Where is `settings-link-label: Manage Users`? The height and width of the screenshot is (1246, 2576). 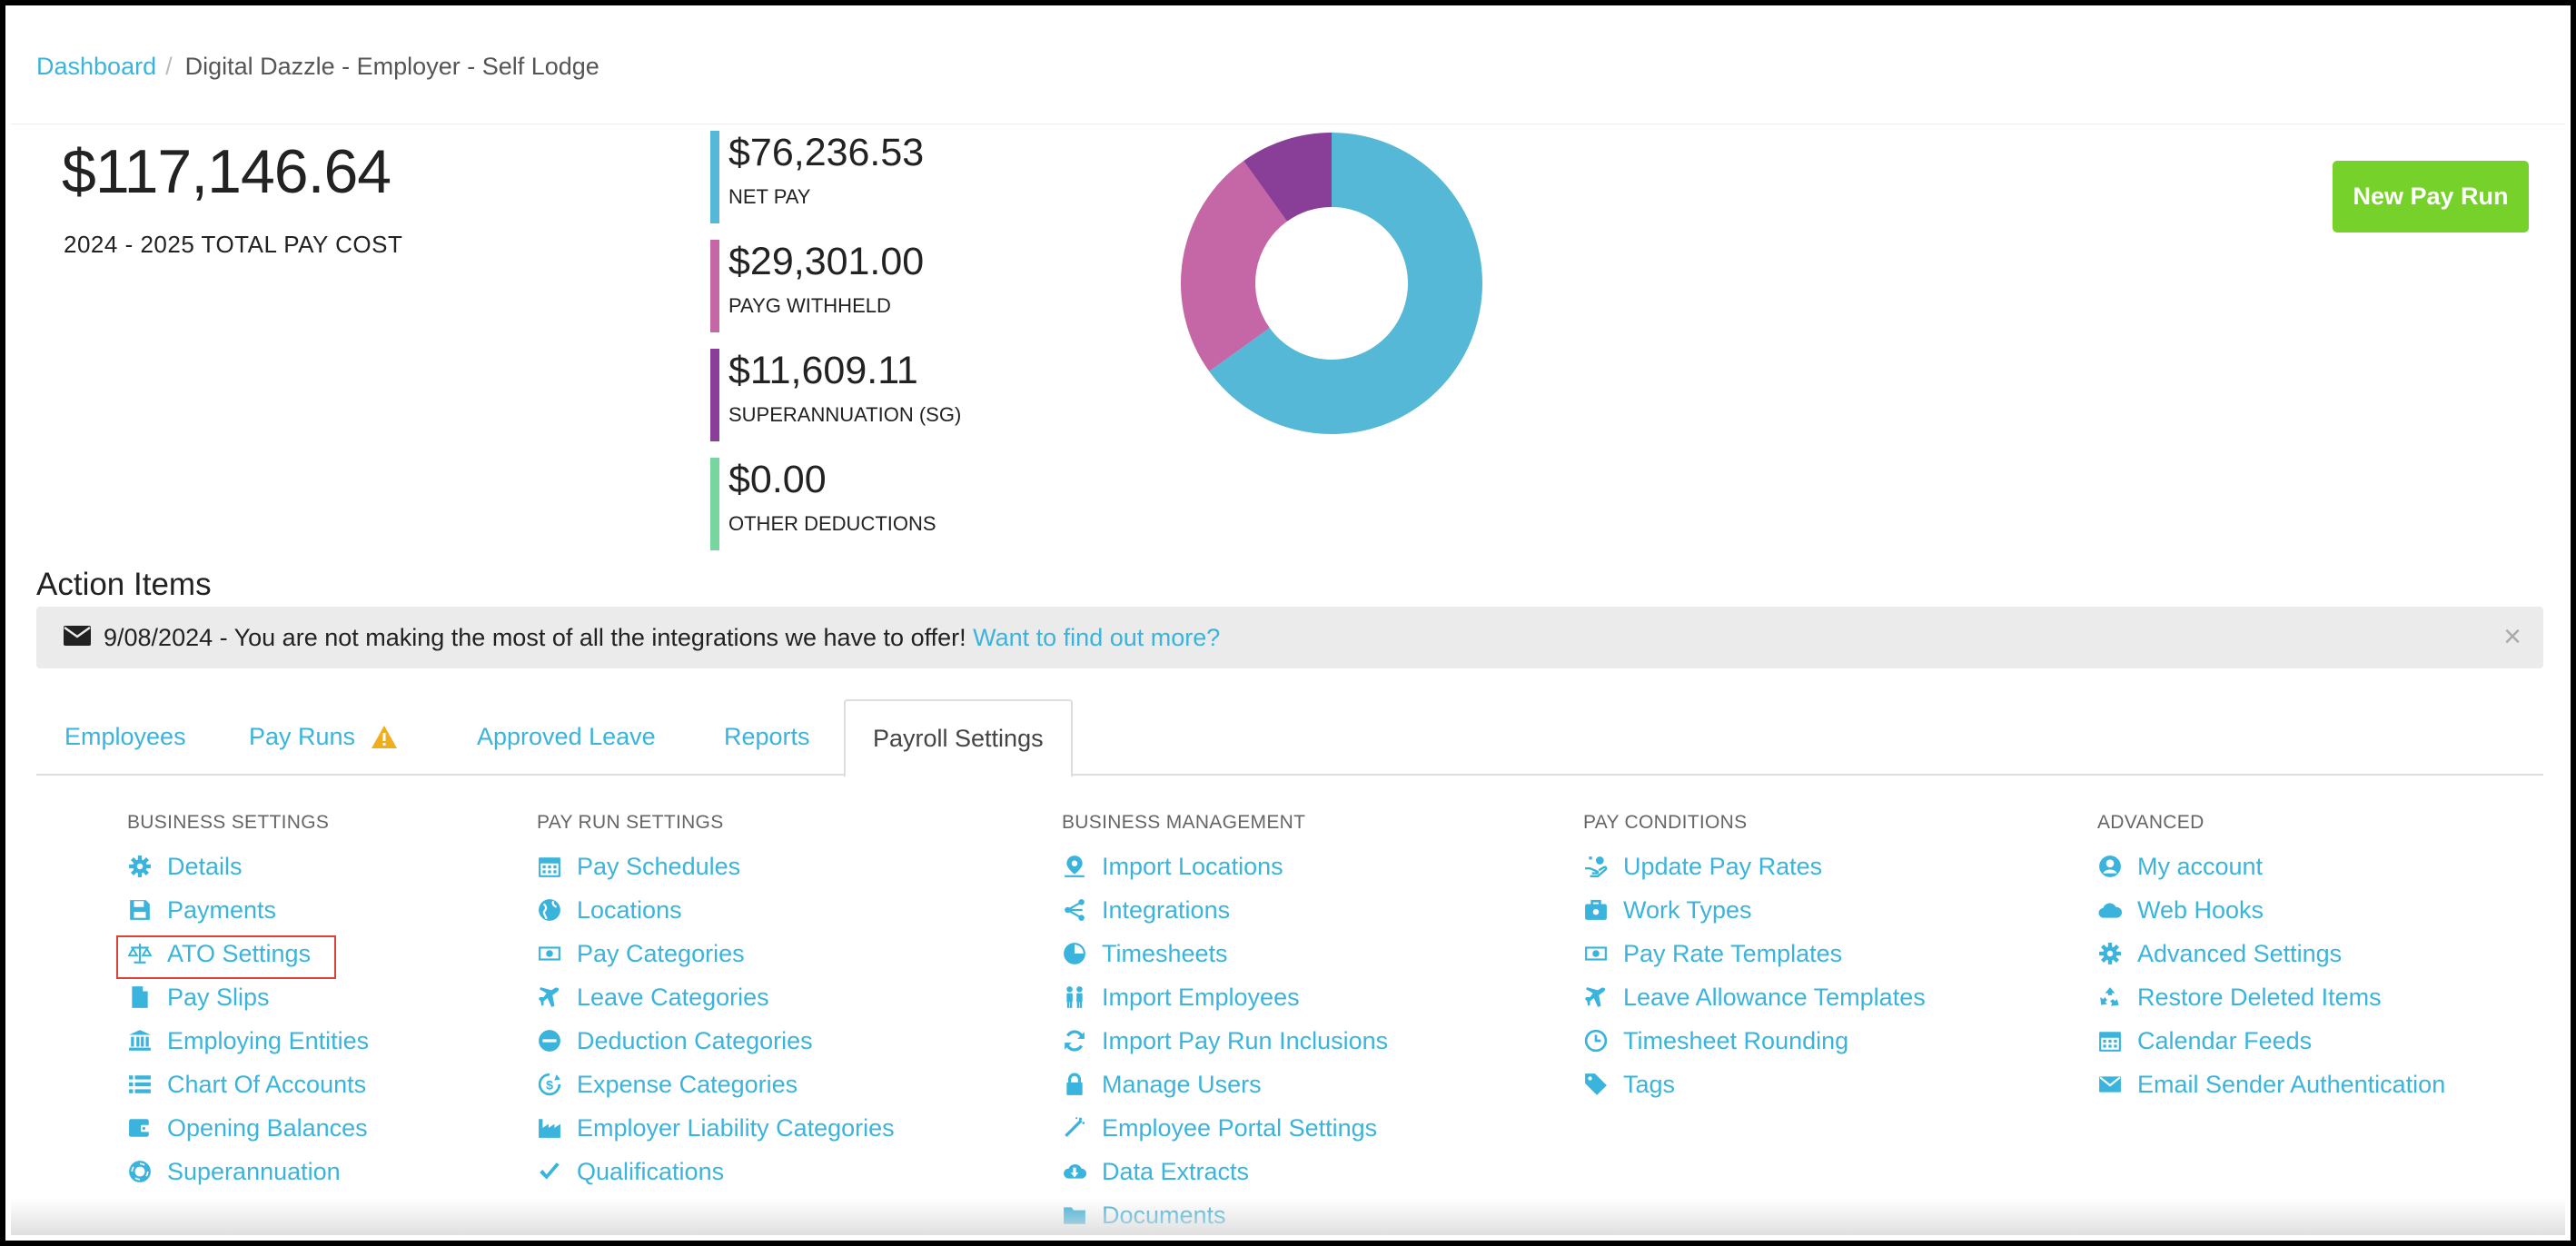 settings-link-label: Manage Users is located at coordinates (1182, 1084).